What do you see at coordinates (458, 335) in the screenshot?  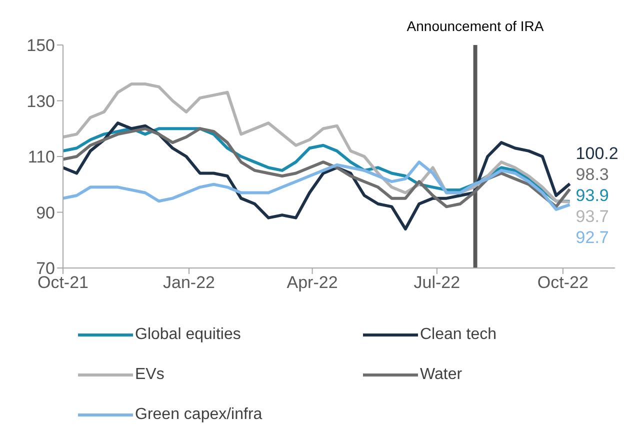 I see `legend-label: Clean tech` at bounding box center [458, 335].